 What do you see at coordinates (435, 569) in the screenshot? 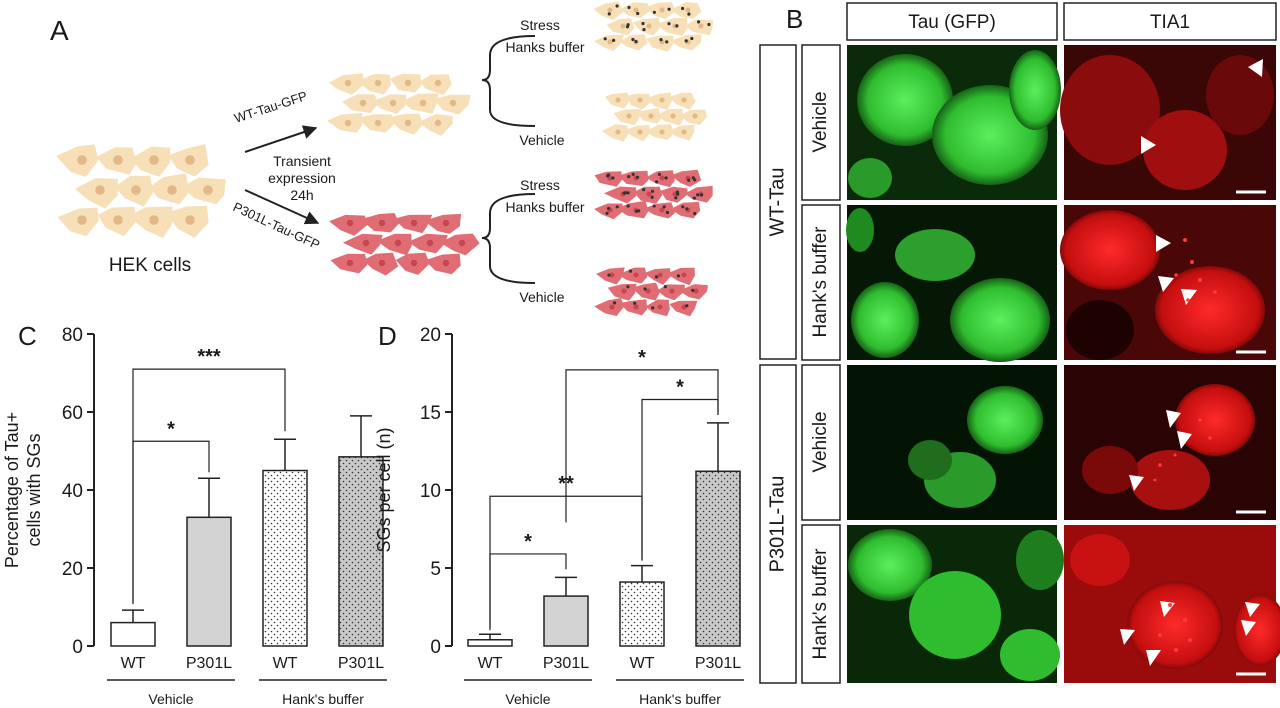
I see `y-tick-label: 5` at bounding box center [435, 569].